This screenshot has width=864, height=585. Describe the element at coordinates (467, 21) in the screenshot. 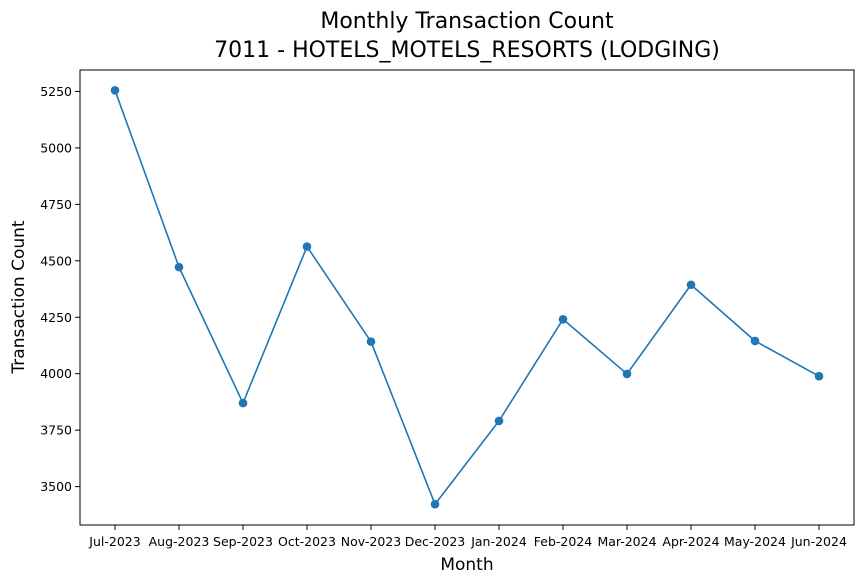

I see `chart-title: Monthly Transaction Count` at that location.